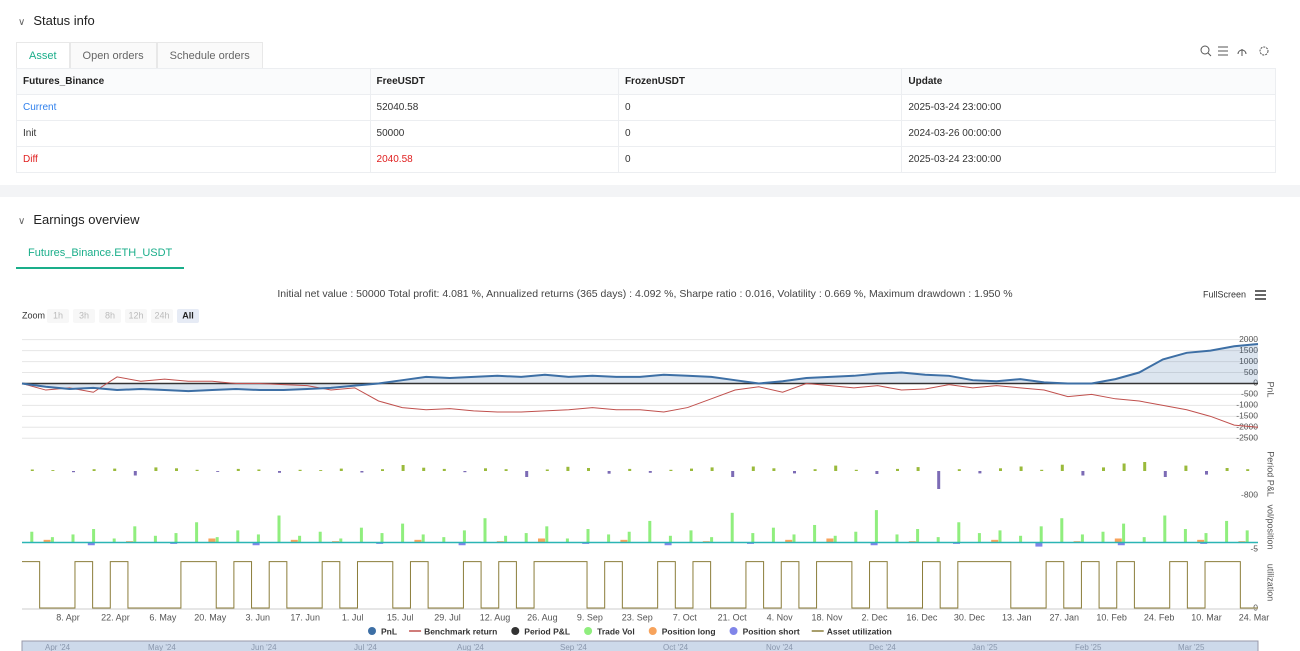 The height and width of the screenshot is (651, 1300). I want to click on menu-icon, so click(1260, 295).